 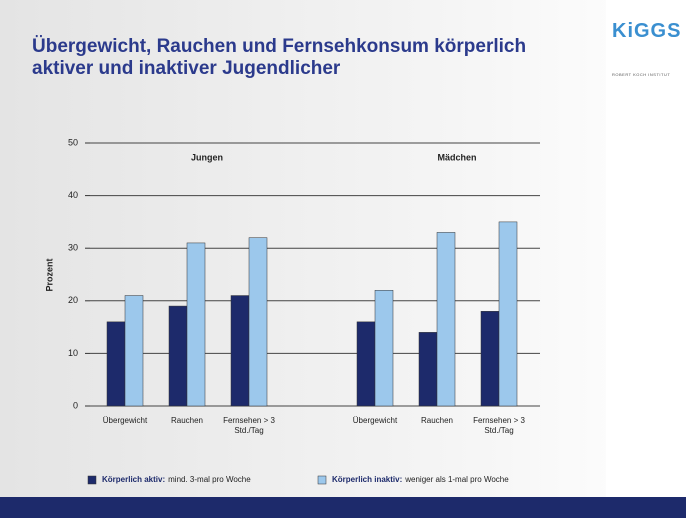 I want to click on y-tick-label: 50, so click(x=73, y=142).